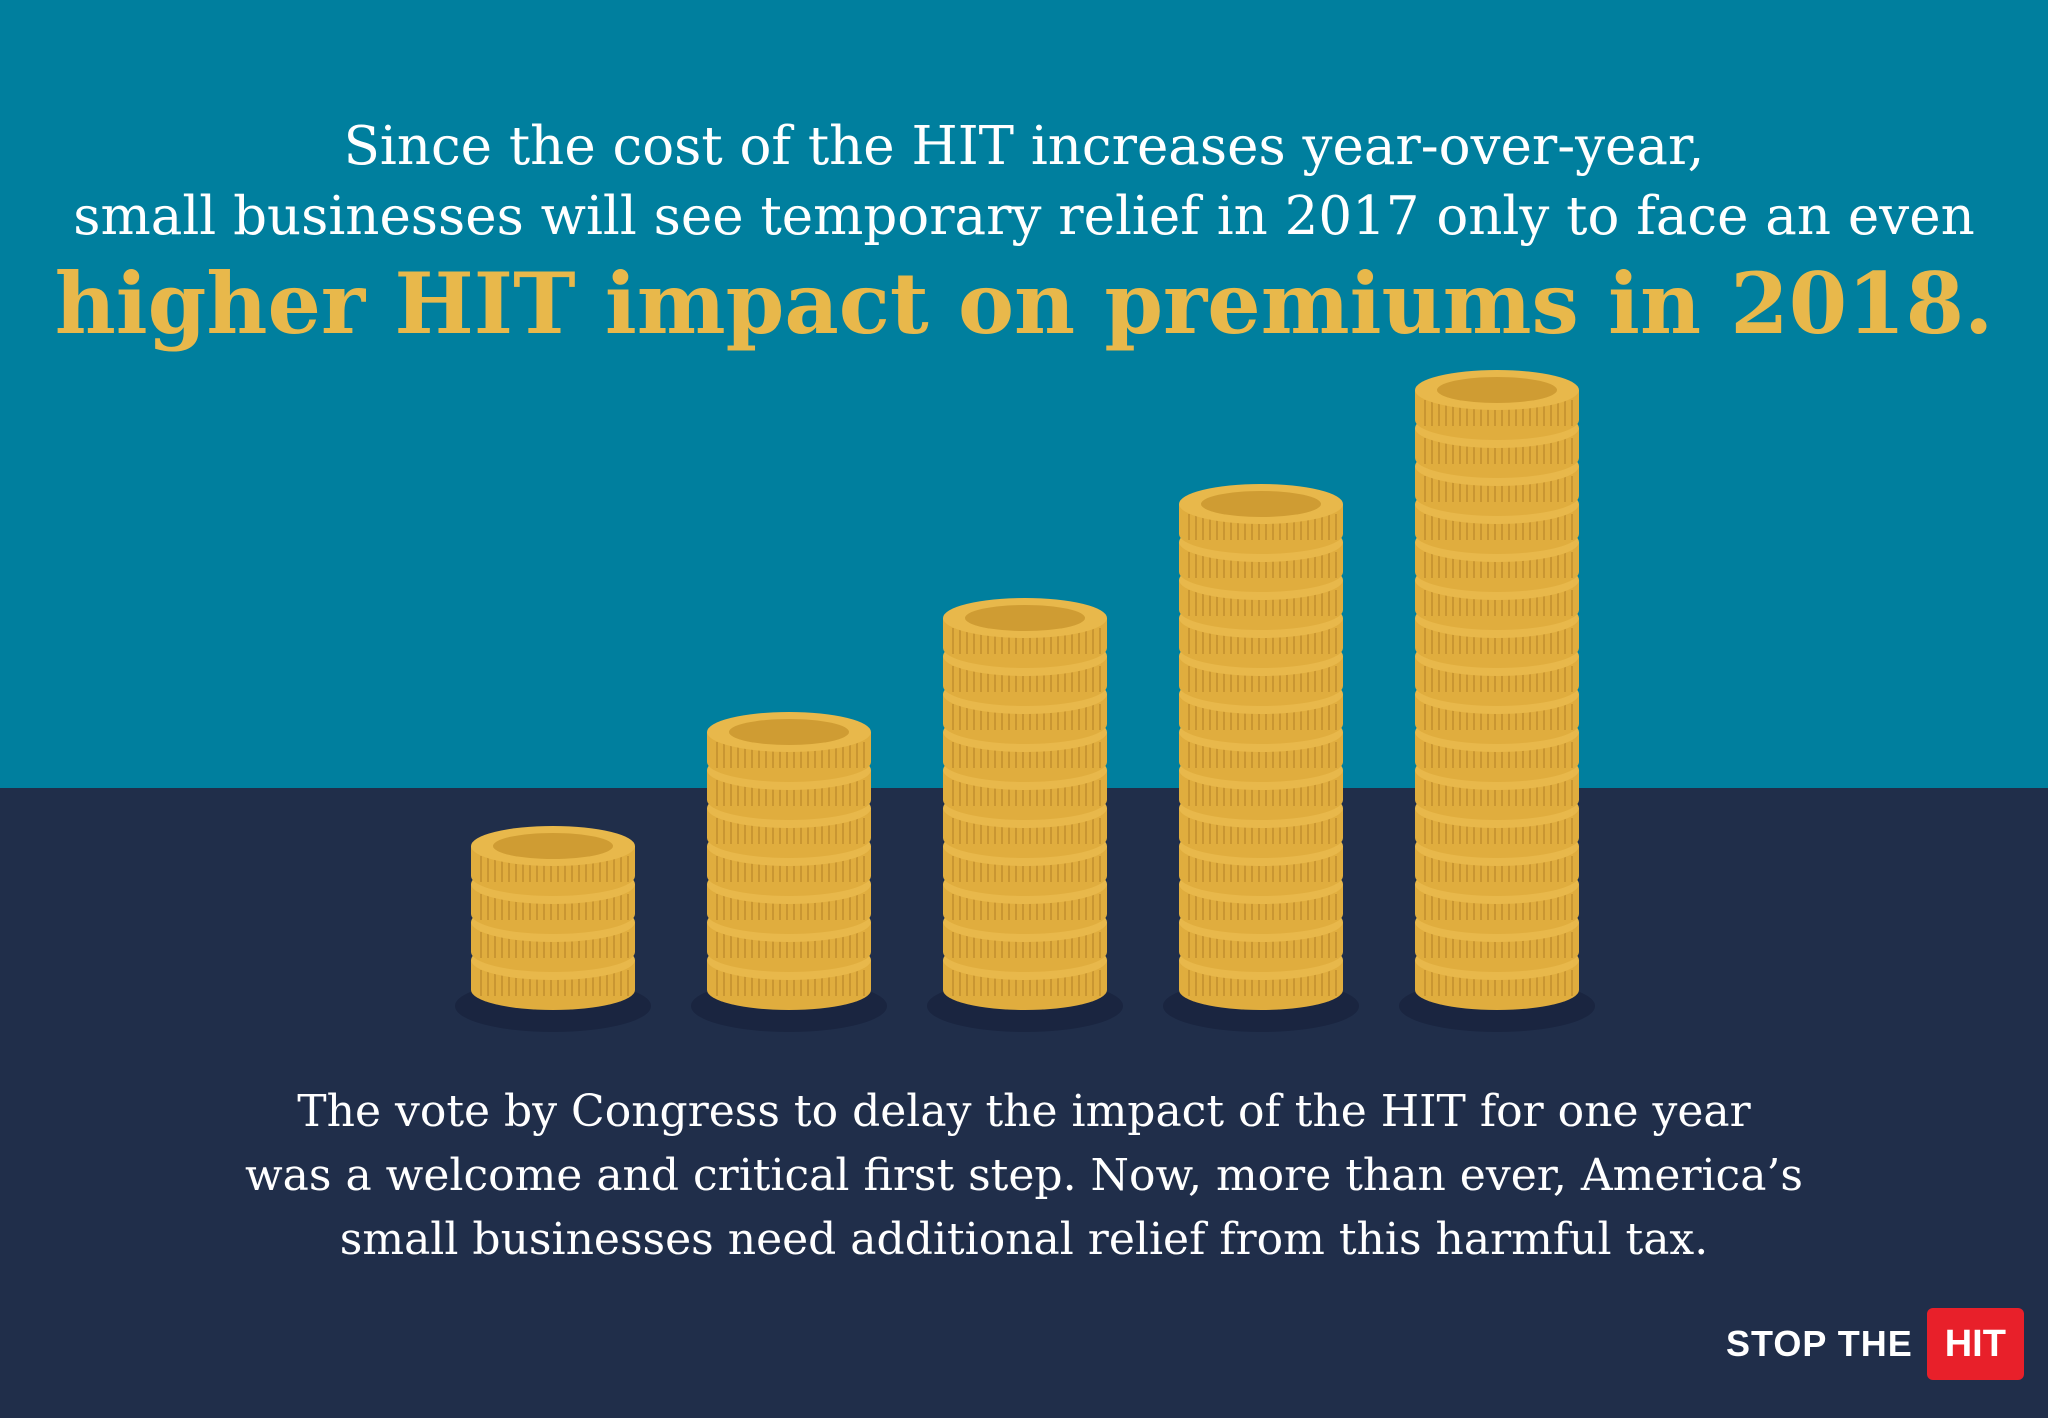 The height and width of the screenshot is (1418, 2048). Describe the element at coordinates (1819, 1343) in the screenshot. I see `logo-text: STOP THE` at that location.